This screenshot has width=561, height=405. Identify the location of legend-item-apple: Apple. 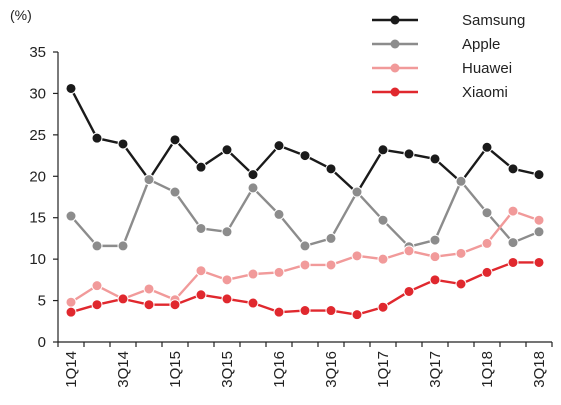
(436, 44).